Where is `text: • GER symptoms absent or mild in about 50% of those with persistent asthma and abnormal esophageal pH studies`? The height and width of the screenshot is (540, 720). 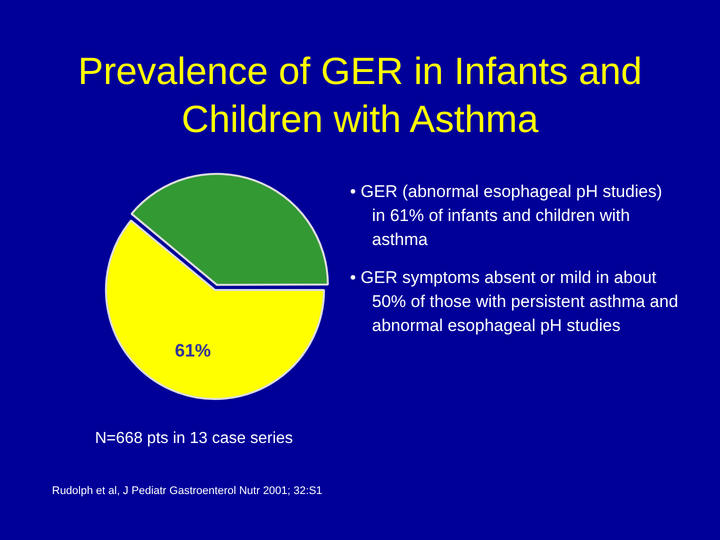
text: • GER symptoms absent or mild in about 50% of those with persistent asthma and abnormal esophageal pH studies is located at coordinates (515, 302).